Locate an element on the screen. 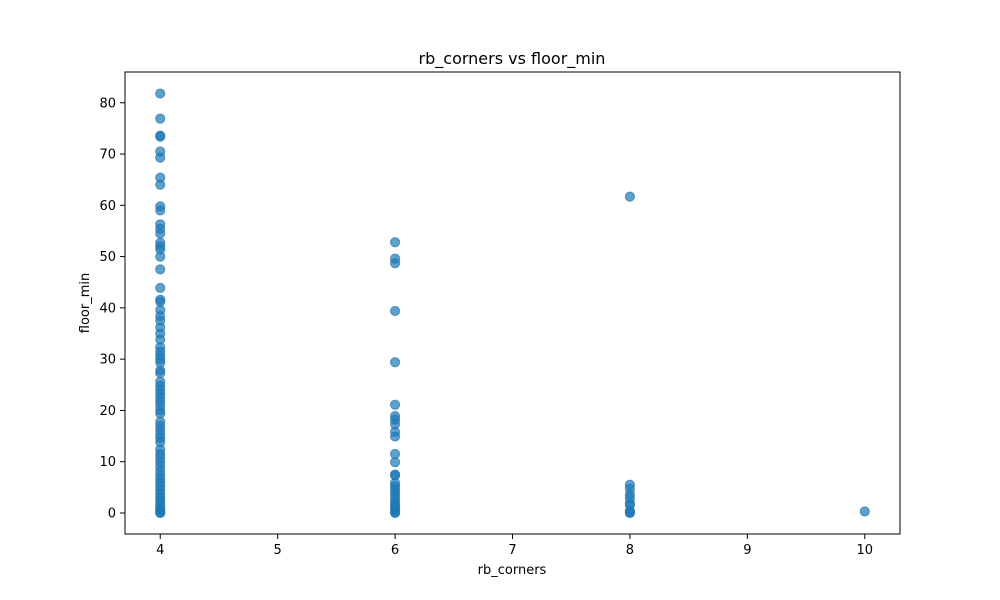 This screenshot has height=600, width=1000. y-axis-ticks: 0 10 20 30 40 50 60 70 80 is located at coordinates (112, 308).